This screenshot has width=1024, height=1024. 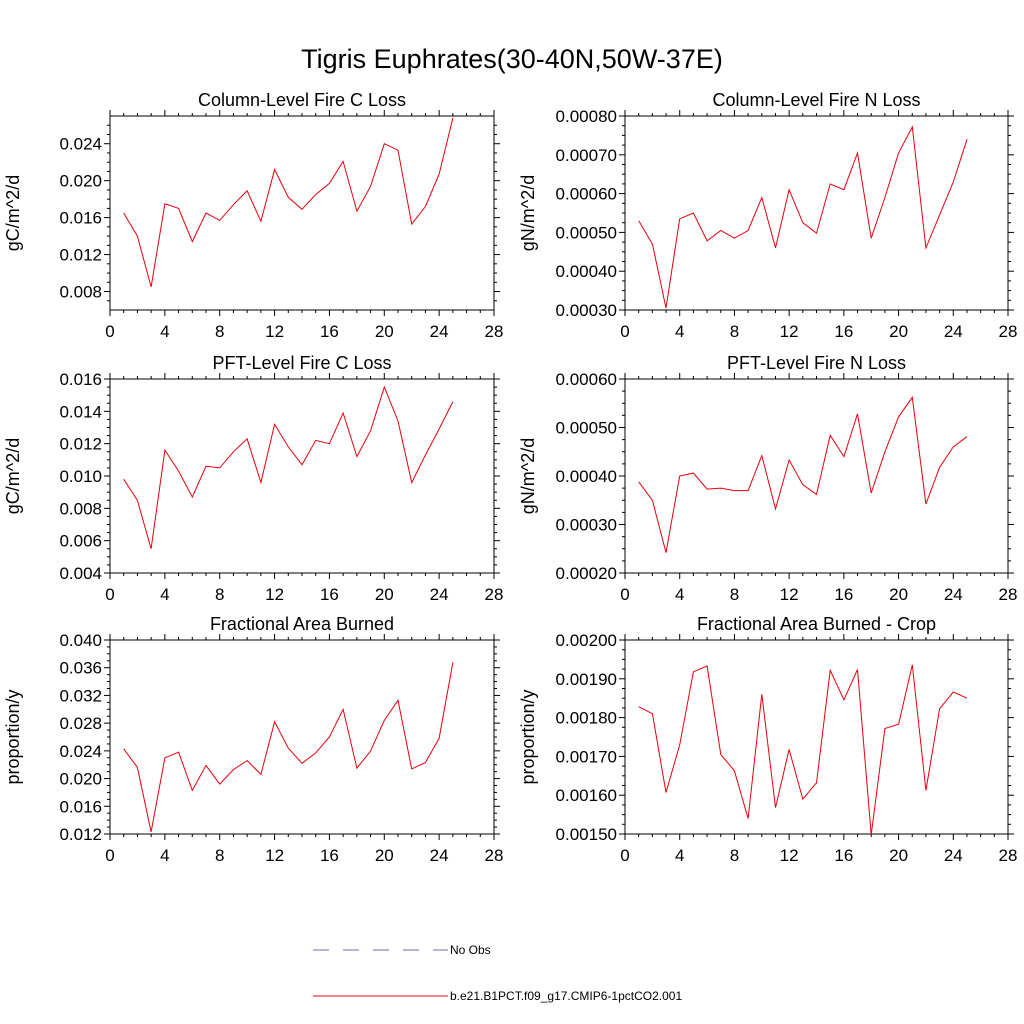 What do you see at coordinates (219, 594) in the screenshot?
I see `chart-3-xtick-label: 8` at bounding box center [219, 594].